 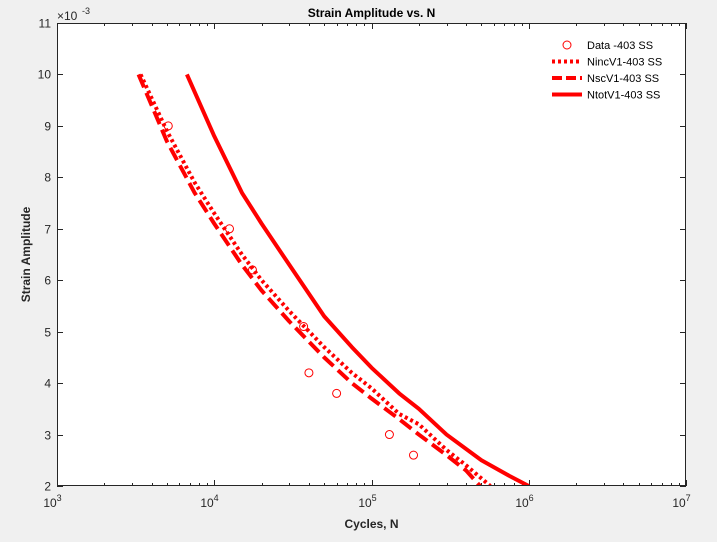 I want to click on x-tick-label: 10⁴, so click(x=209, y=501).